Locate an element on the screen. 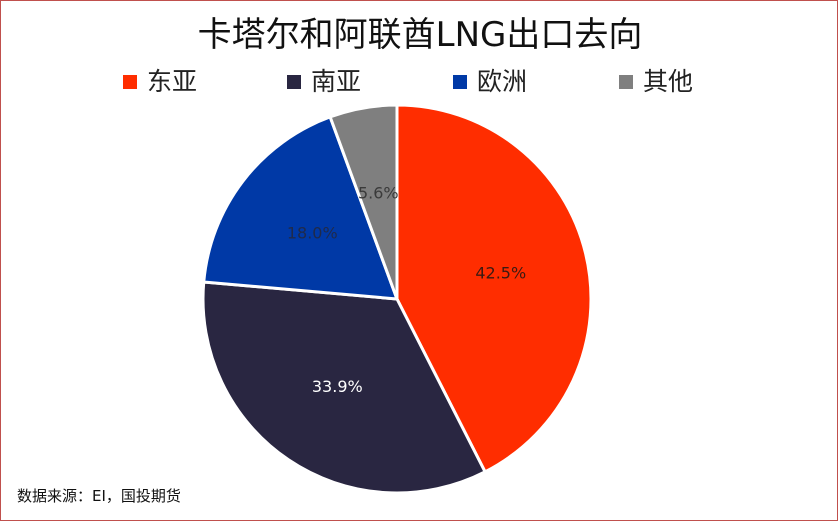 The width and height of the screenshot is (838, 521). chart-legend: 东亚 南亚 欧洲 其他 is located at coordinates (419, 82).